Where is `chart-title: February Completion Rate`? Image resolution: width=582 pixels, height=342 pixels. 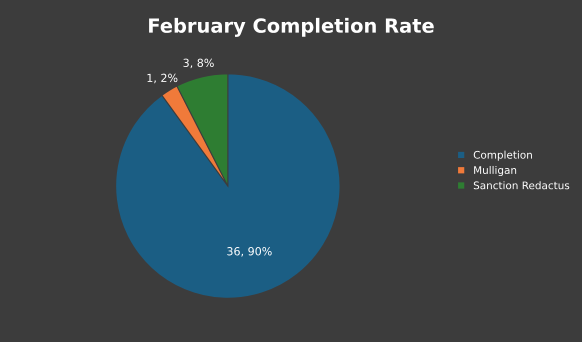
chart-title: February Completion Rate is located at coordinates (291, 27).